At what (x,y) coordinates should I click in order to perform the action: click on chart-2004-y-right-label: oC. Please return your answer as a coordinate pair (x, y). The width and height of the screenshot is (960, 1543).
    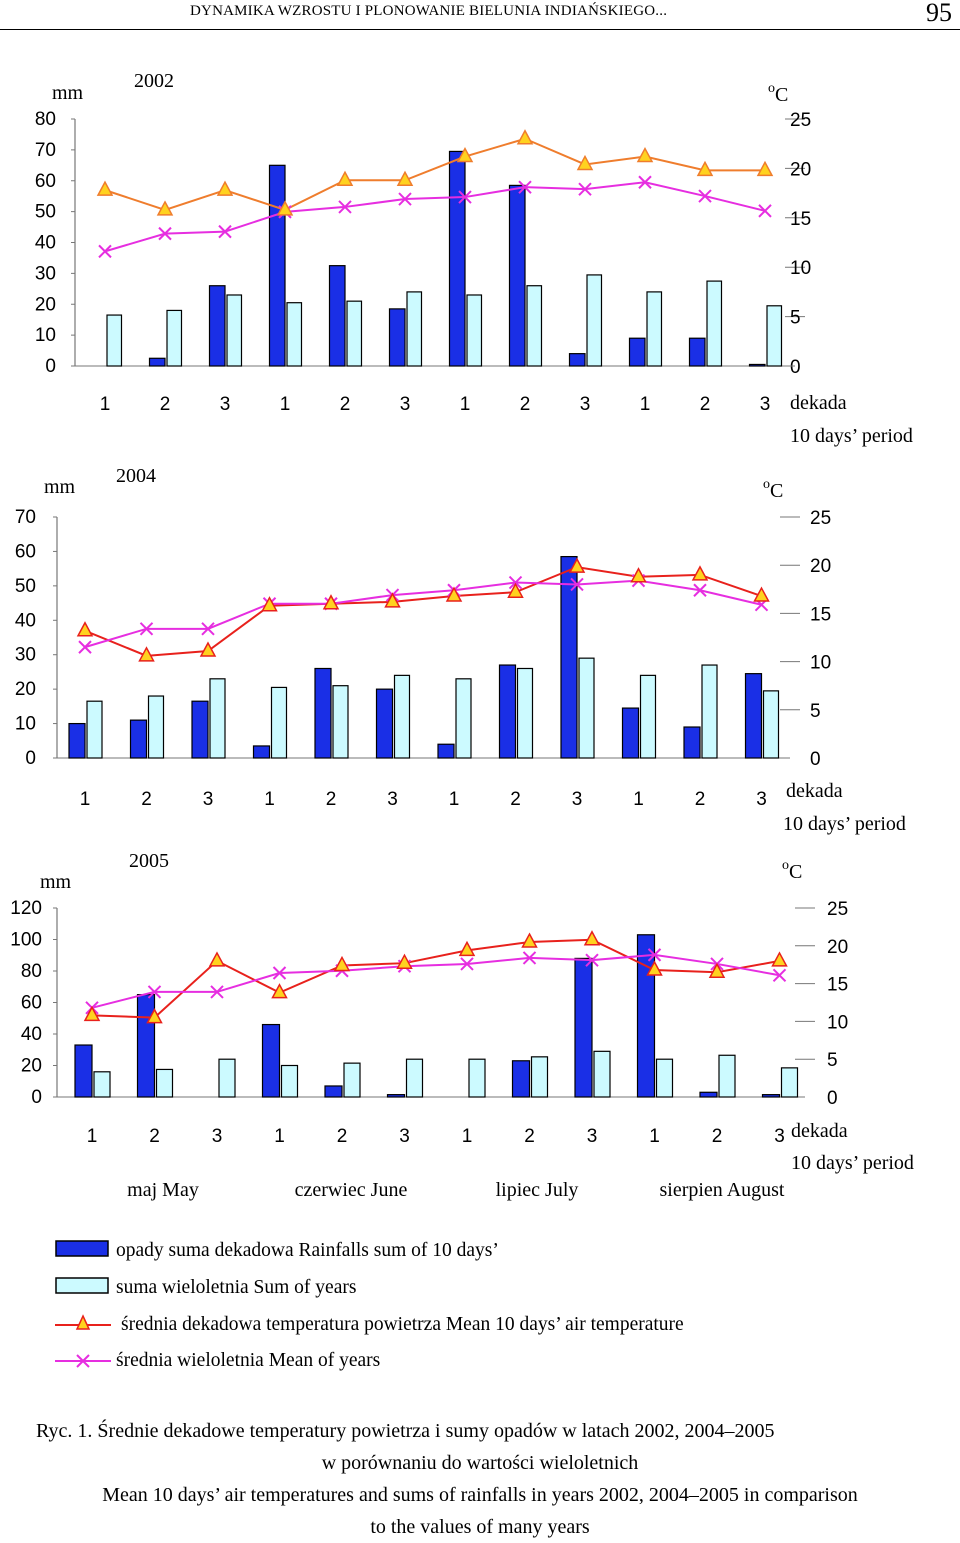
    Looking at the image, I should click on (773, 489).